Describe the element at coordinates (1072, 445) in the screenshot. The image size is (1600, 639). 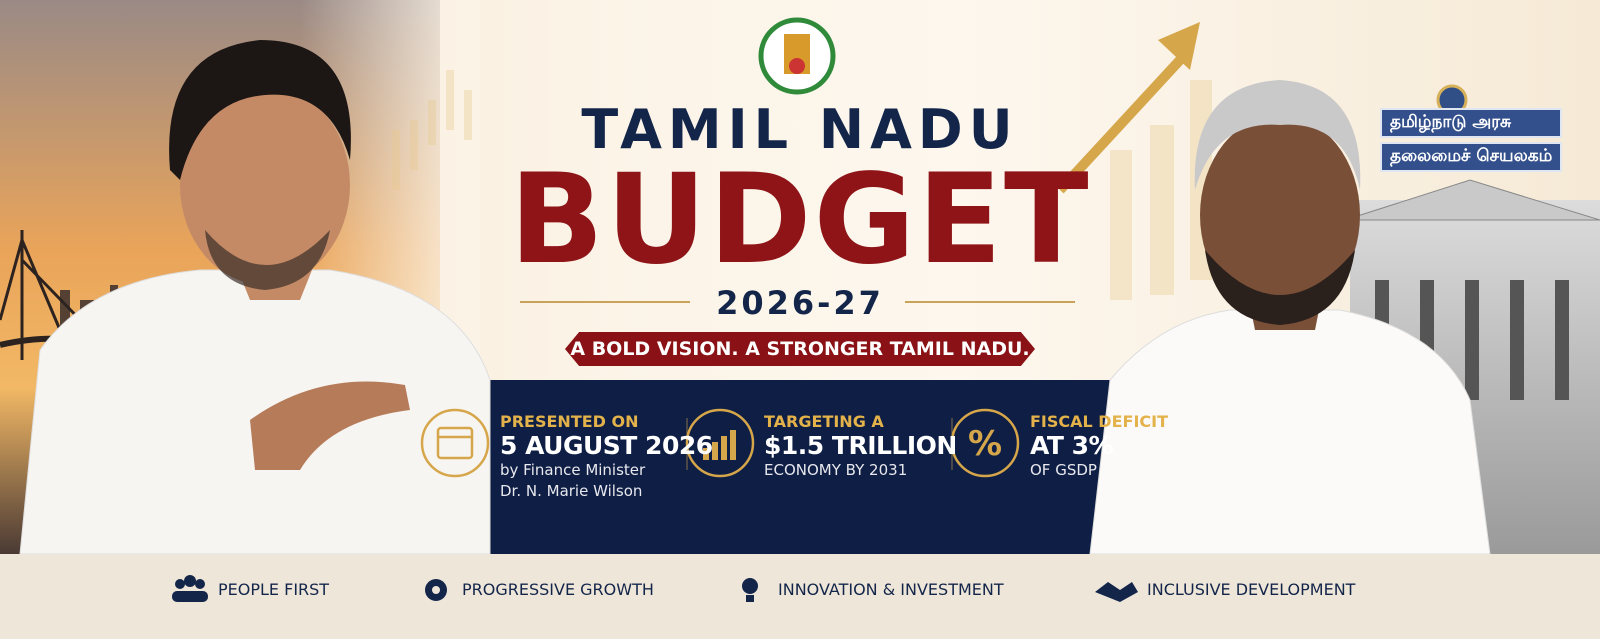
I see `highlight-value: AT 3%` at that location.